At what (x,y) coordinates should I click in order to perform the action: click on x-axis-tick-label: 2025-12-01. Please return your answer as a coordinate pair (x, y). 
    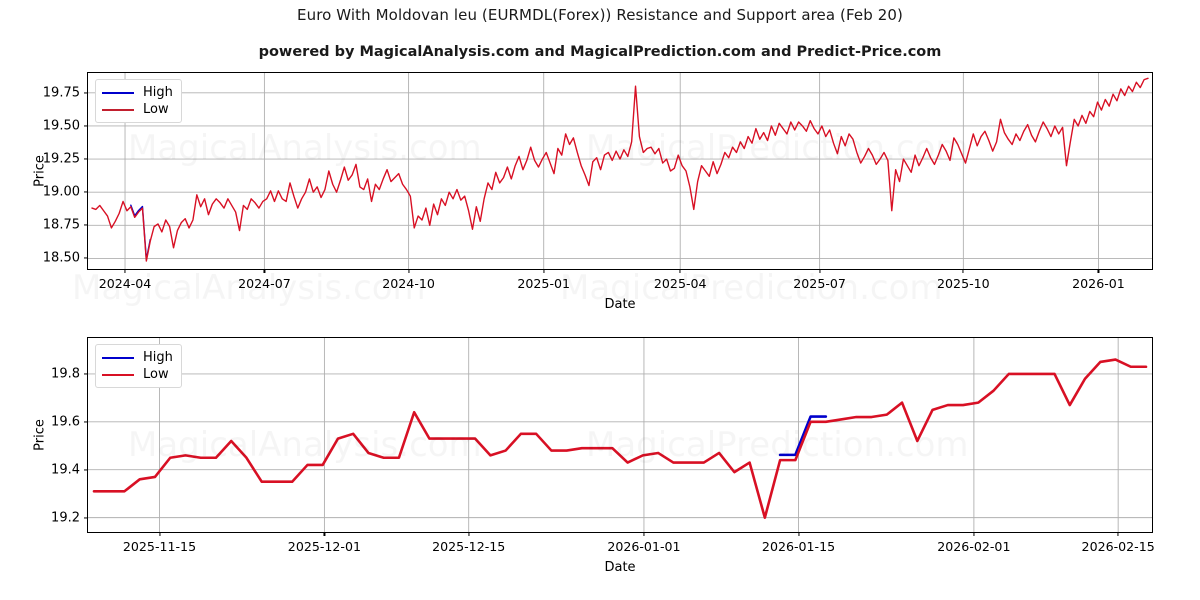
    Looking at the image, I should click on (324, 546).